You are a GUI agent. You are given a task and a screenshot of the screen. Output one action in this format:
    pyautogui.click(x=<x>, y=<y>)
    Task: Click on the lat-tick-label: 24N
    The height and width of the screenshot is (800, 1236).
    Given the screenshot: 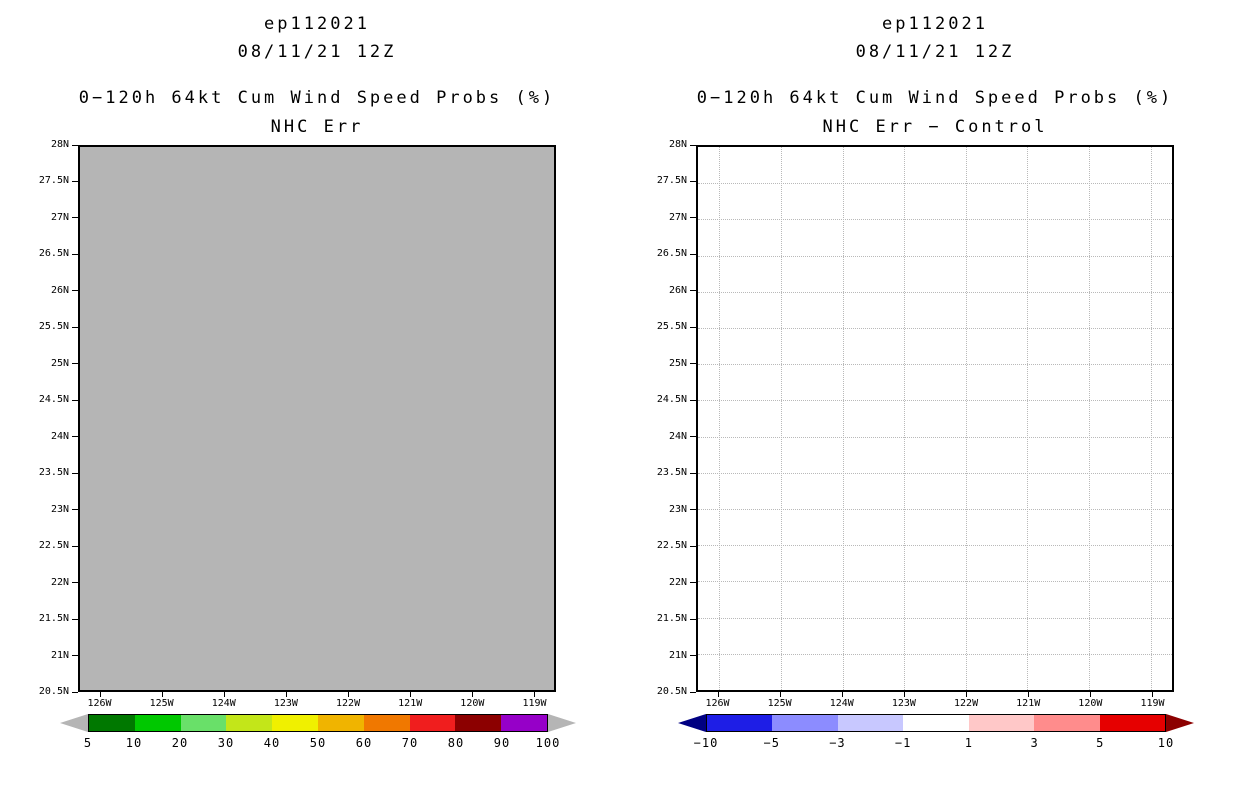 What is the action you would take?
    pyautogui.click(x=59, y=436)
    